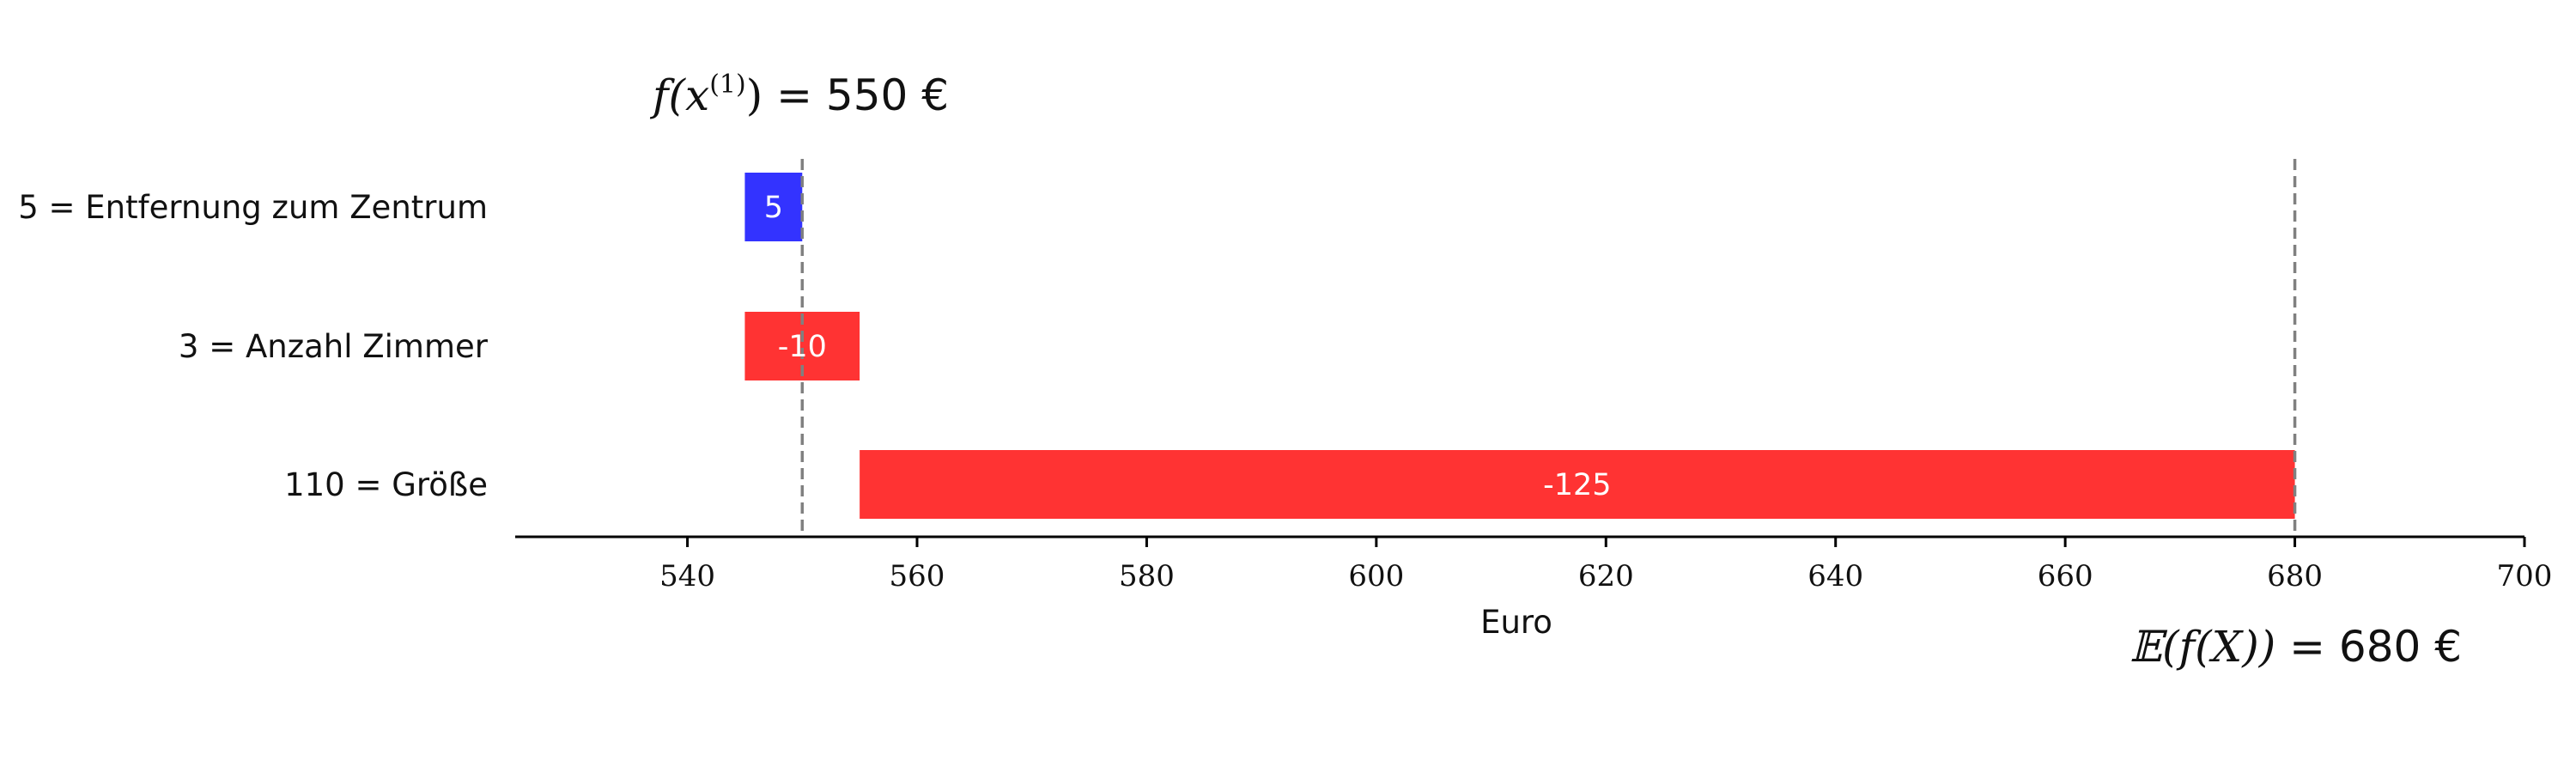 This screenshot has width=2576, height=773. I want to click on bar-value-label-0: 5, so click(773, 208).